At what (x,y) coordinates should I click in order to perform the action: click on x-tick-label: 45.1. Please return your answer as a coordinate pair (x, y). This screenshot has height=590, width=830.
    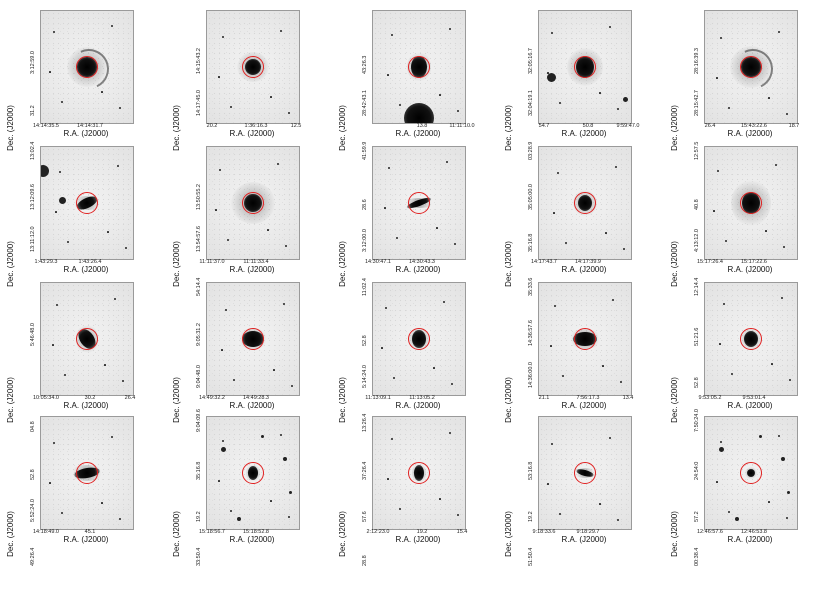
    Looking at the image, I should click on (90, 532).